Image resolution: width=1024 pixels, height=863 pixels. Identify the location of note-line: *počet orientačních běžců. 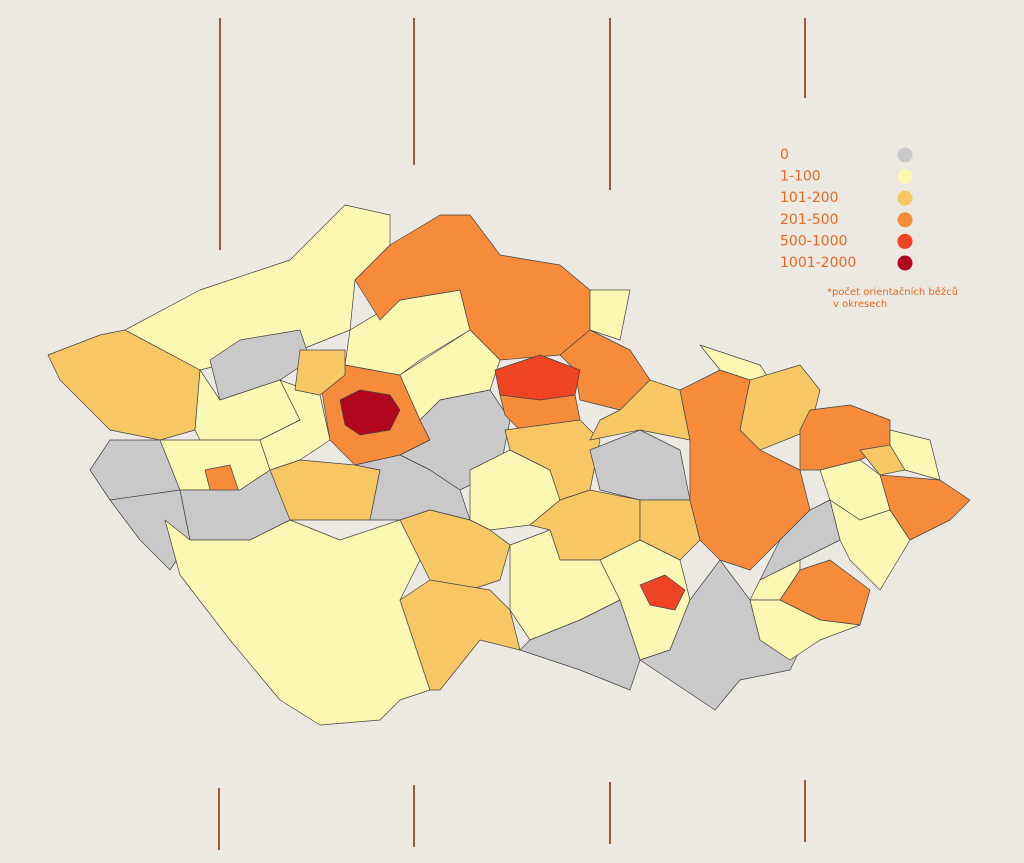
(892, 292).